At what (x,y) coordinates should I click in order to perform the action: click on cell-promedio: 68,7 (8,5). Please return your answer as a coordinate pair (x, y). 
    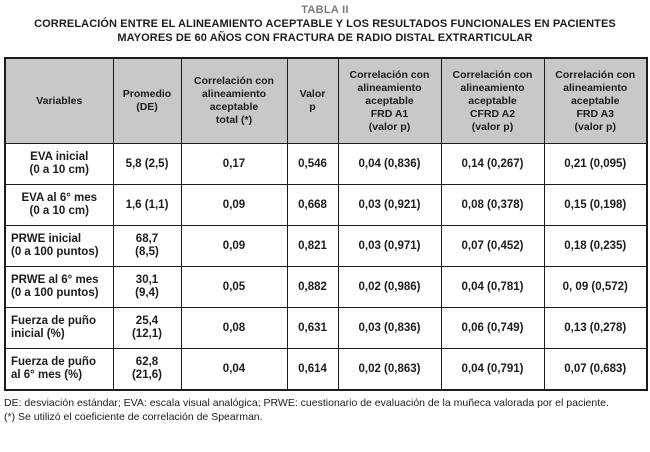
    Looking at the image, I should click on (147, 246).